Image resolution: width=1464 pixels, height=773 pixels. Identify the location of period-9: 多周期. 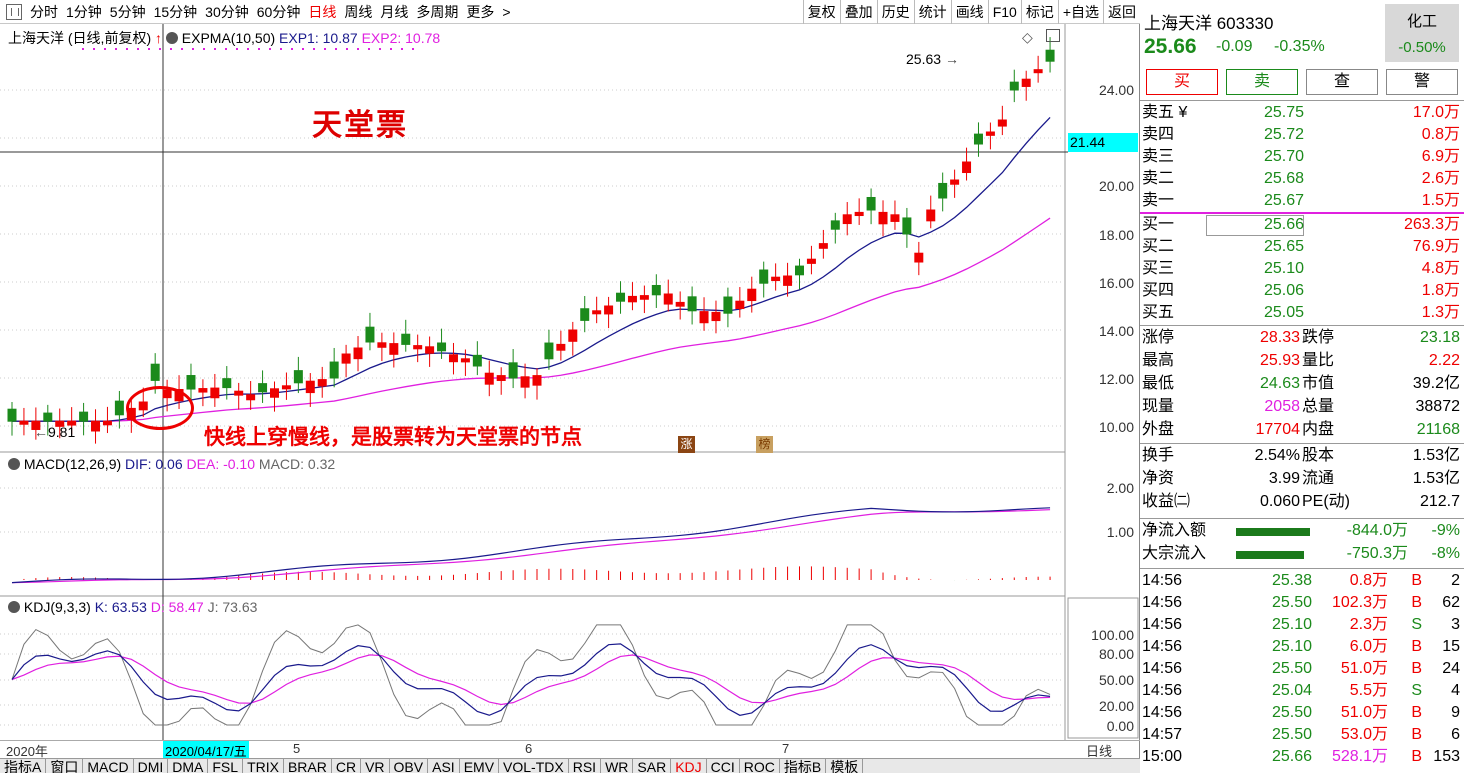
(437, 11).